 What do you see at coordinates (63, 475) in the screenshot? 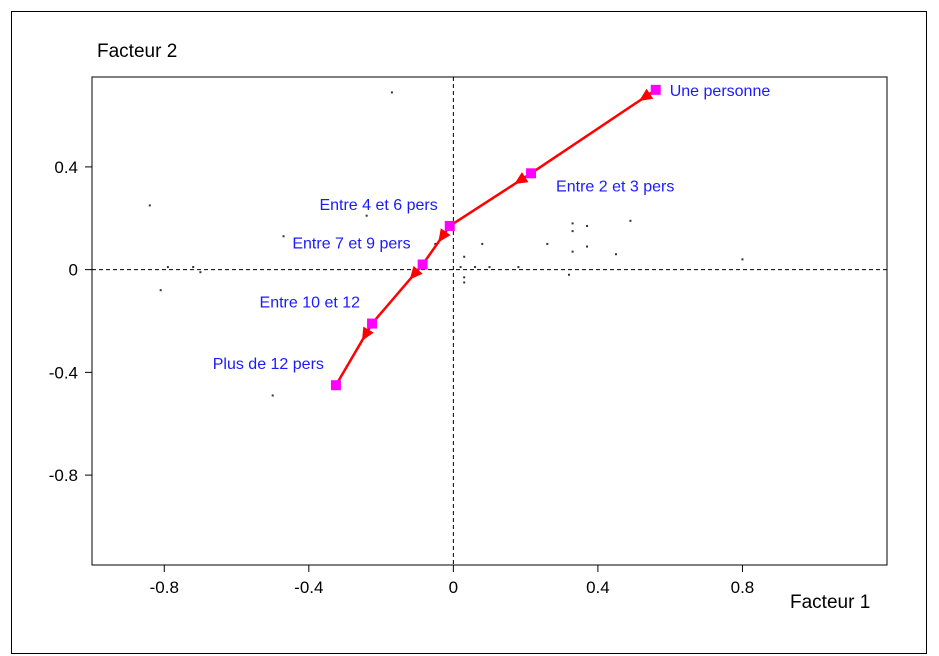
I see `y-tick-label: -0.8` at bounding box center [63, 475].